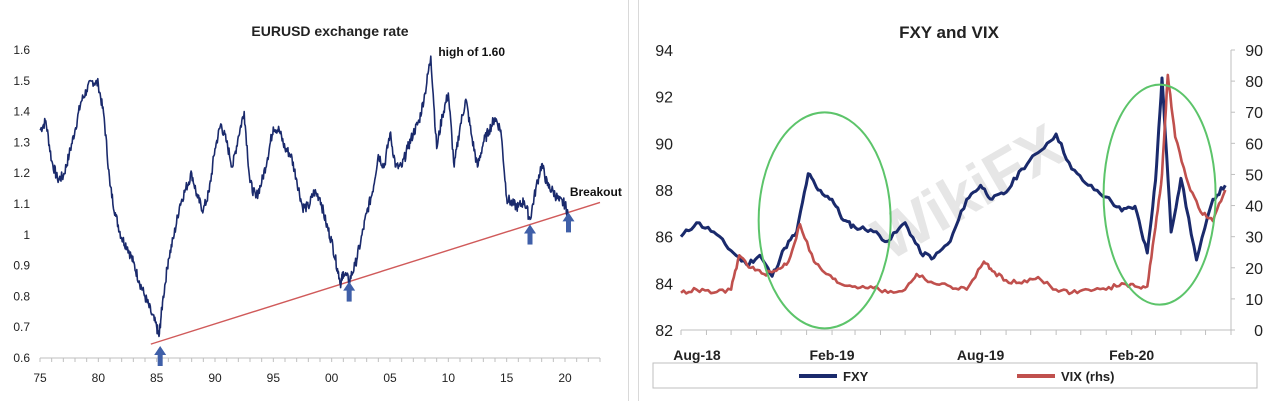 This screenshot has width=1280, height=401. What do you see at coordinates (664, 238) in the screenshot?
I see `y-left-tick-label: 86` at bounding box center [664, 238].